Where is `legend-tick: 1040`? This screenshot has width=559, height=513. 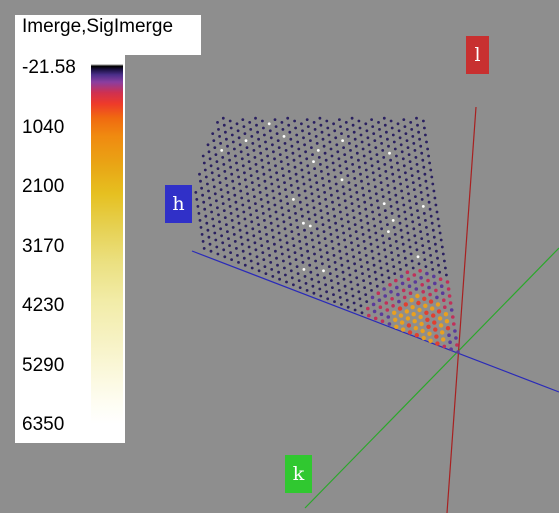
legend-tick: 1040 is located at coordinates (43, 127).